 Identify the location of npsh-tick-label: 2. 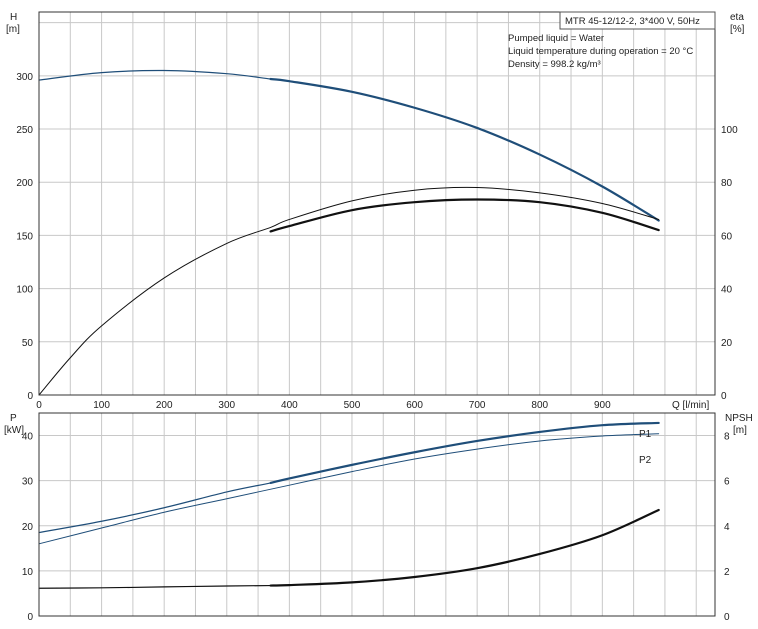
(727, 572).